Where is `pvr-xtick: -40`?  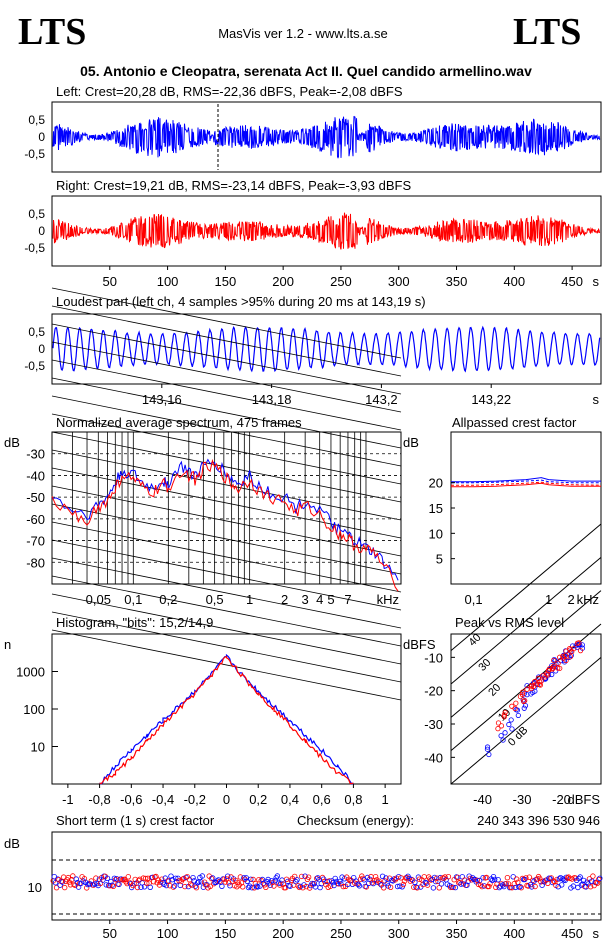 pvr-xtick: -40 is located at coordinates (482, 799).